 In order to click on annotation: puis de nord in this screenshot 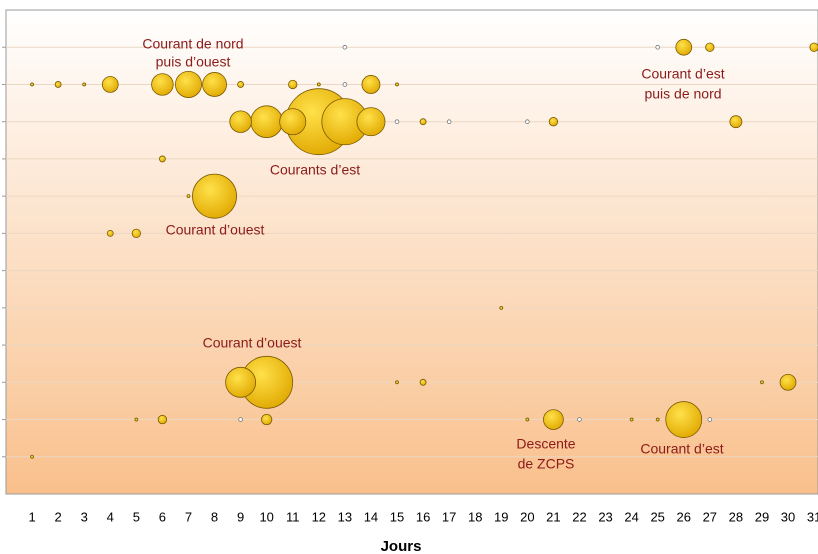, I will do `click(682, 94)`.